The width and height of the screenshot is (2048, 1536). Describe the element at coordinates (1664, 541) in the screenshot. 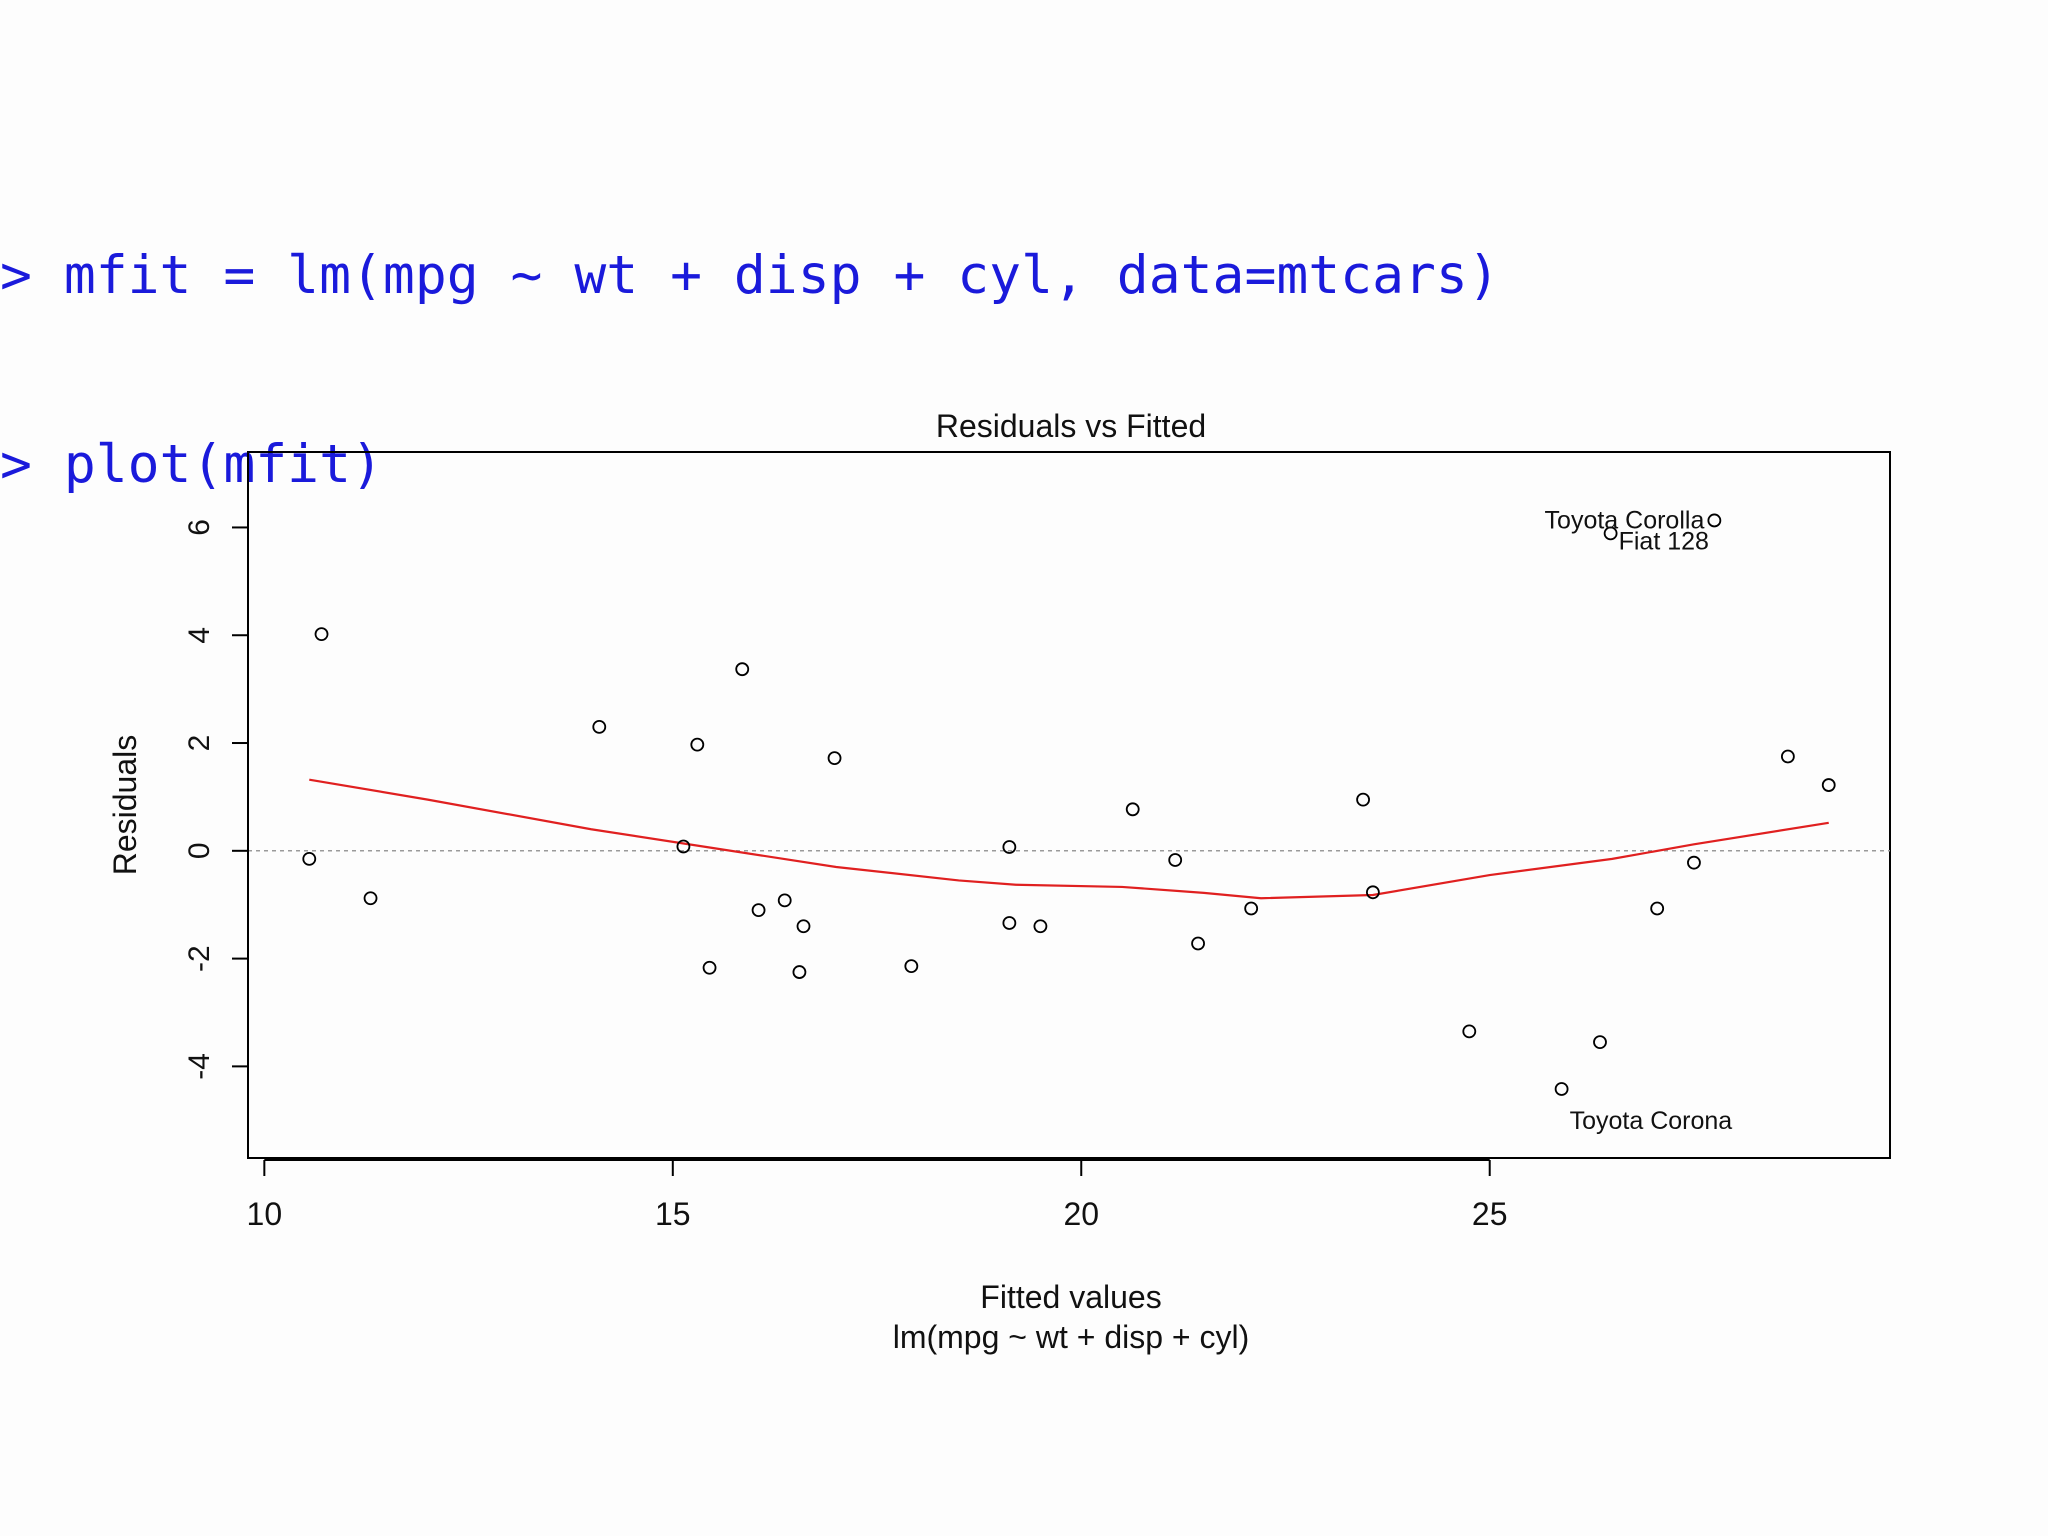

I see `point-annotation: Fiat 128` at that location.